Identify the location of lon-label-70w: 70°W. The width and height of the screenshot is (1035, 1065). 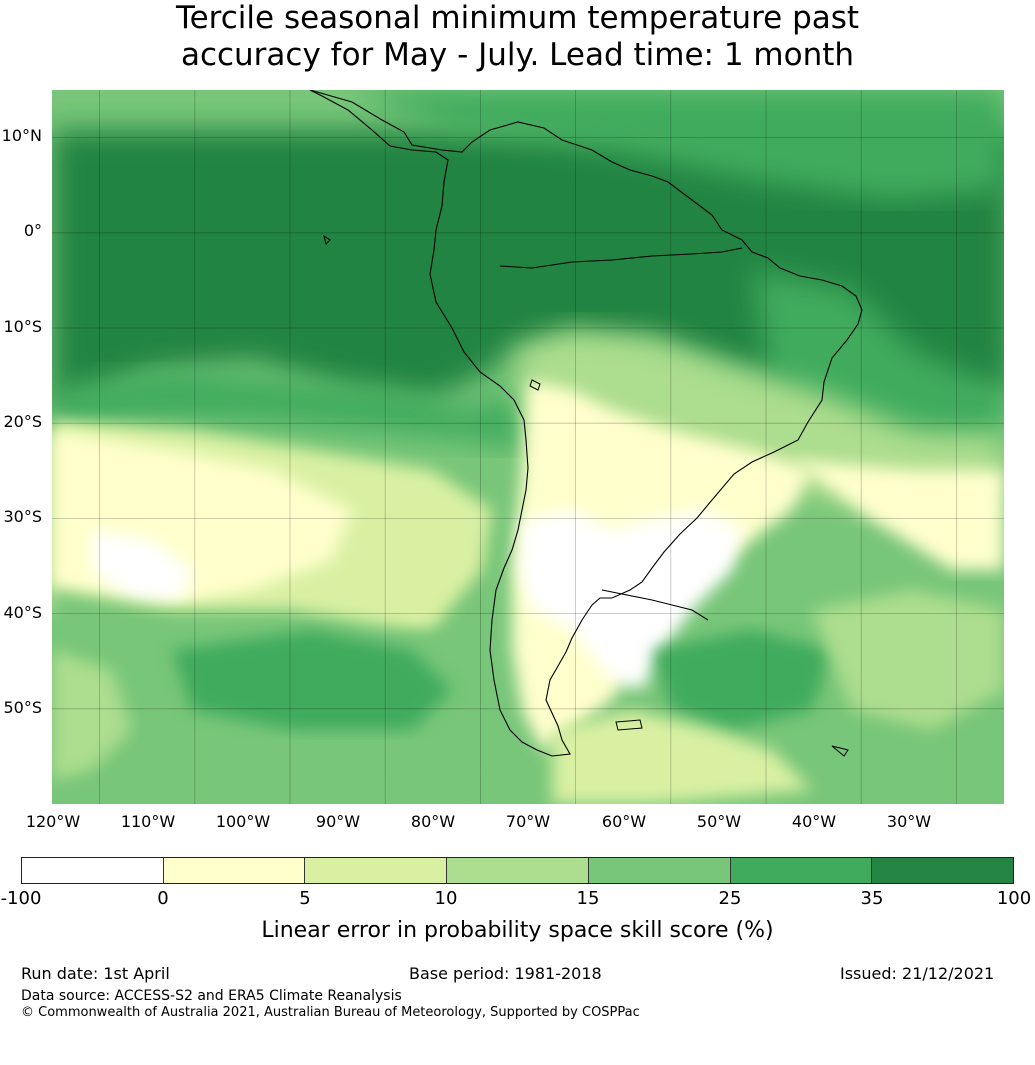
(528, 821).